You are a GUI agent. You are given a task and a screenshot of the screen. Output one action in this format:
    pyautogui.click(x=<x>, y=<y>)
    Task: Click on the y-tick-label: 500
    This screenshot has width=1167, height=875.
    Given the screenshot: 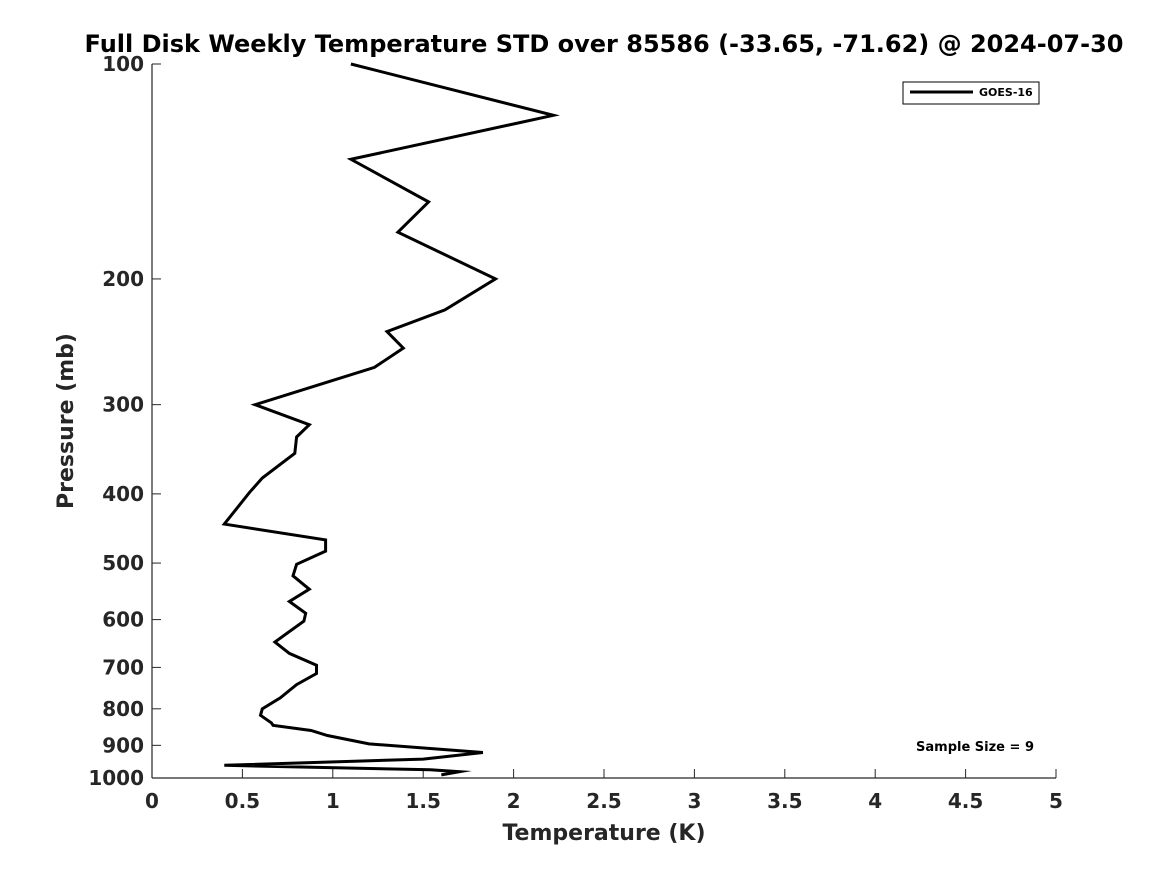 What is the action you would take?
    pyautogui.click(x=123, y=563)
    